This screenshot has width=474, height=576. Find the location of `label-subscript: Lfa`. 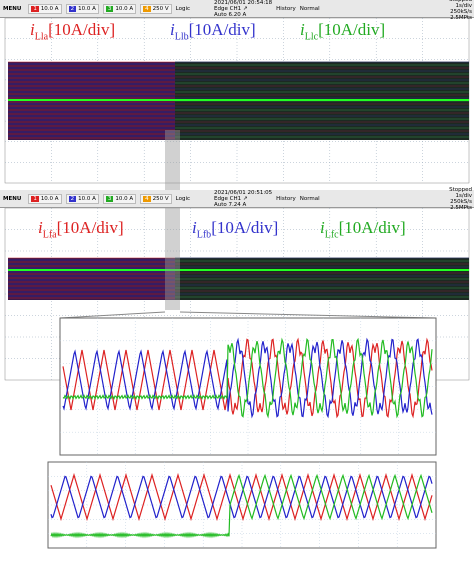

label-subscript: Lfa is located at coordinates (49, 235).